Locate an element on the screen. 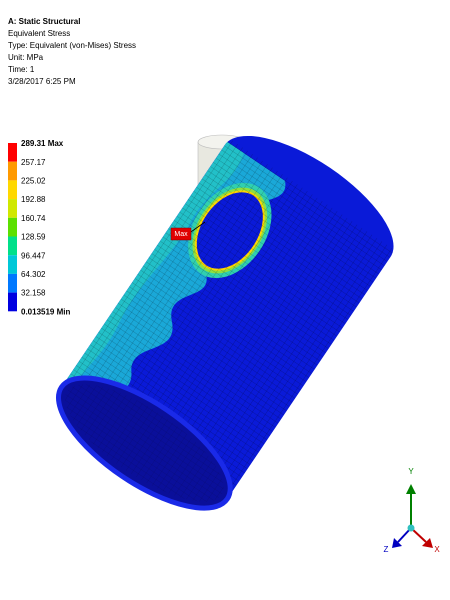 The height and width of the screenshot is (600, 450). legend-label: 257.17 is located at coordinates (33, 162).